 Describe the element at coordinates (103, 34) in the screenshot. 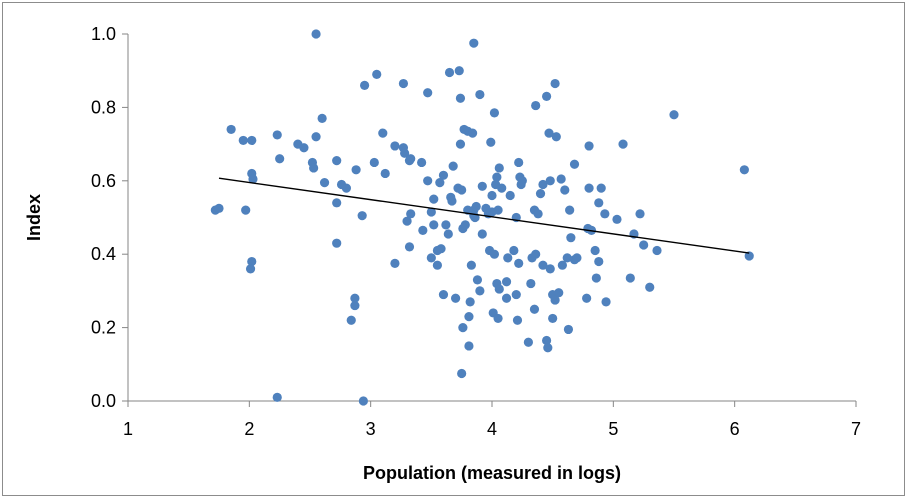

I see `y-tick-label: 1.0` at that location.